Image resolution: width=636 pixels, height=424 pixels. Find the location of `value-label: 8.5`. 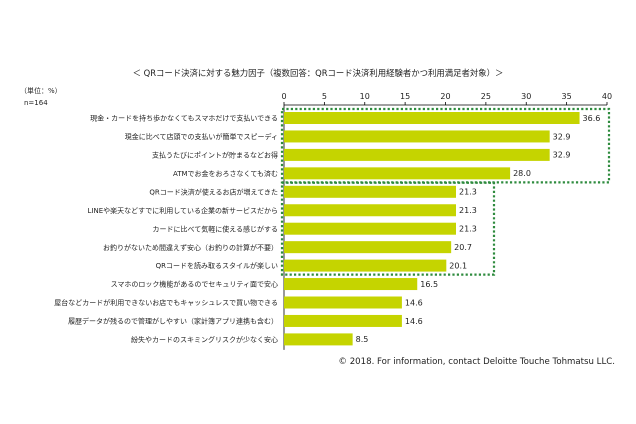

value-label: 8.5 is located at coordinates (362, 339).